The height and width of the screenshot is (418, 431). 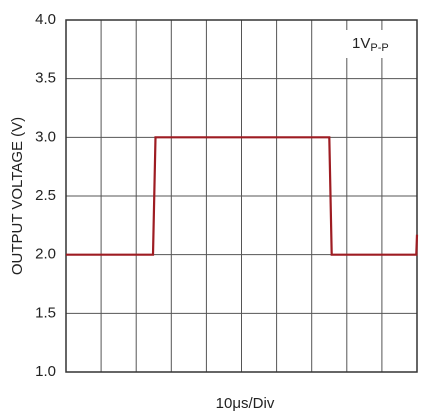 I want to click on y-tick-label: 4.0, so click(x=45, y=19).